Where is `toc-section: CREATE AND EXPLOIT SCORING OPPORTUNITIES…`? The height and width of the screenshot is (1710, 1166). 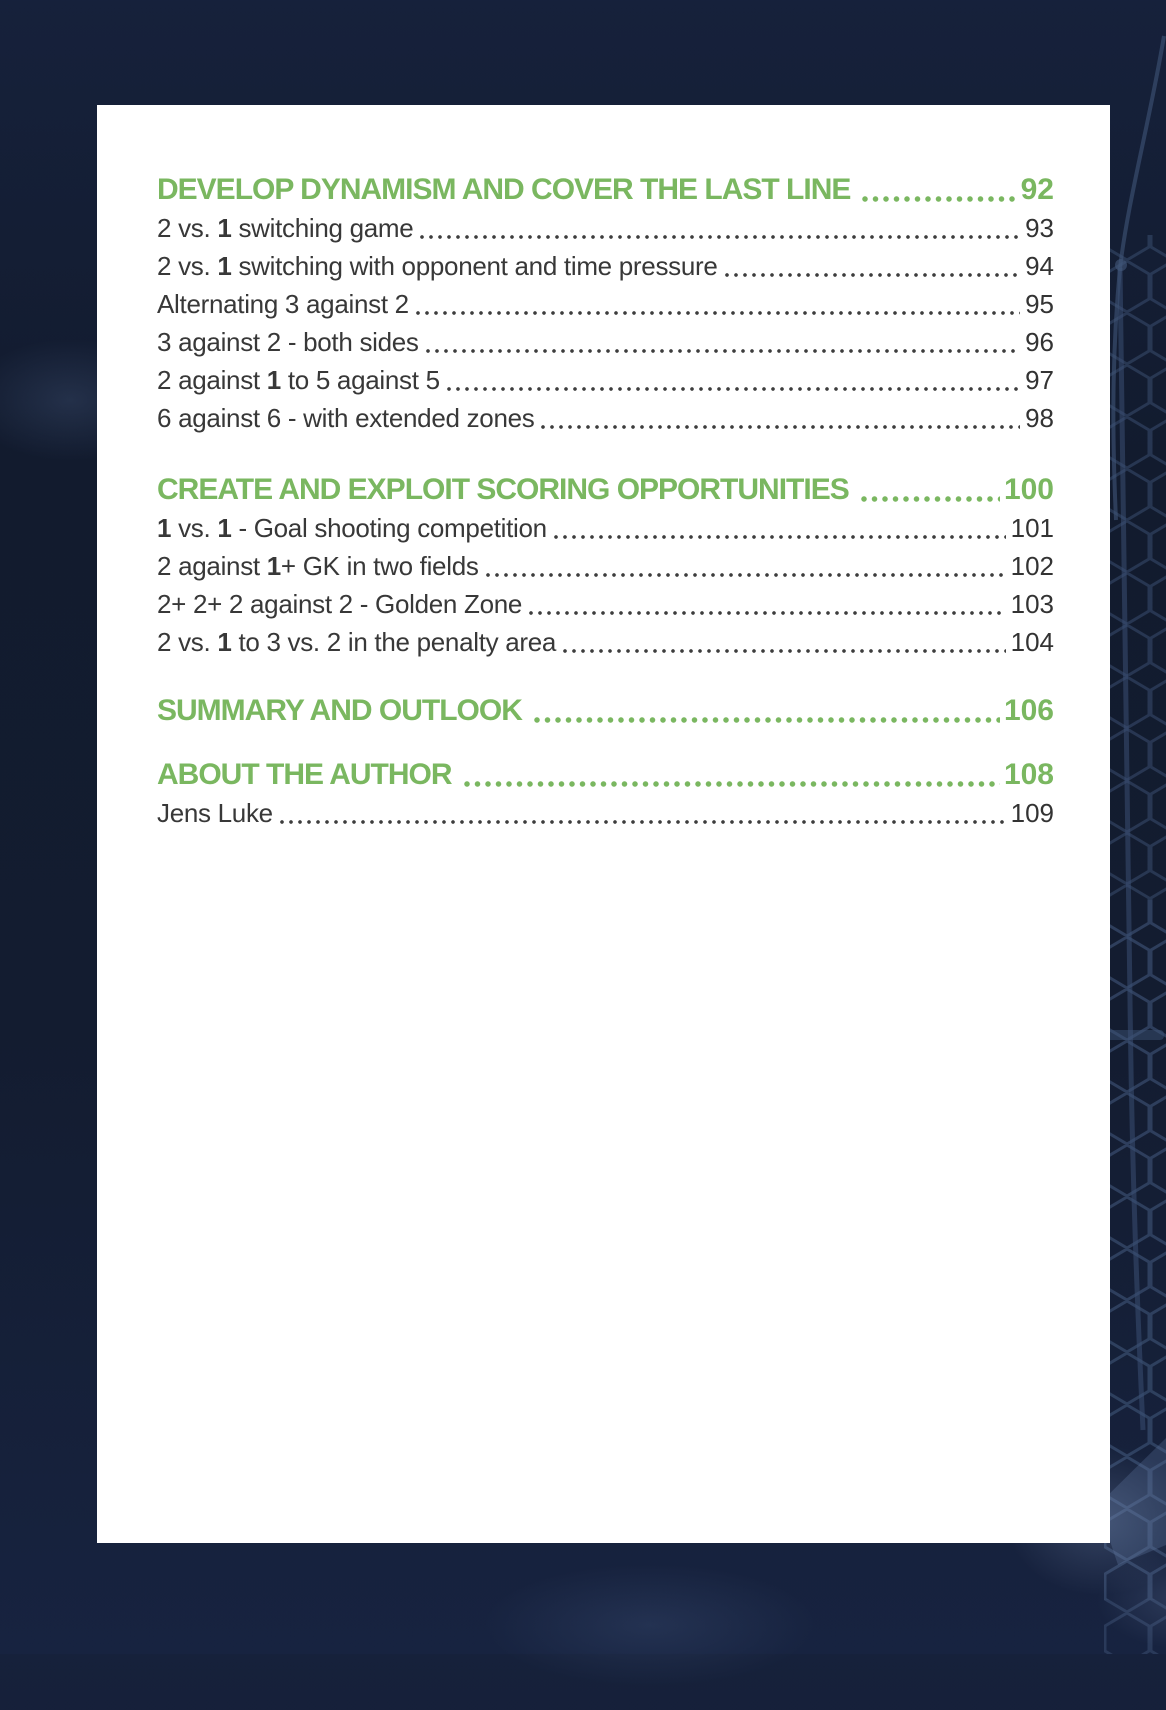
toc-section: CREATE AND EXPLOIT SCORING OPPORTUNITIES… is located at coordinates (605, 566).